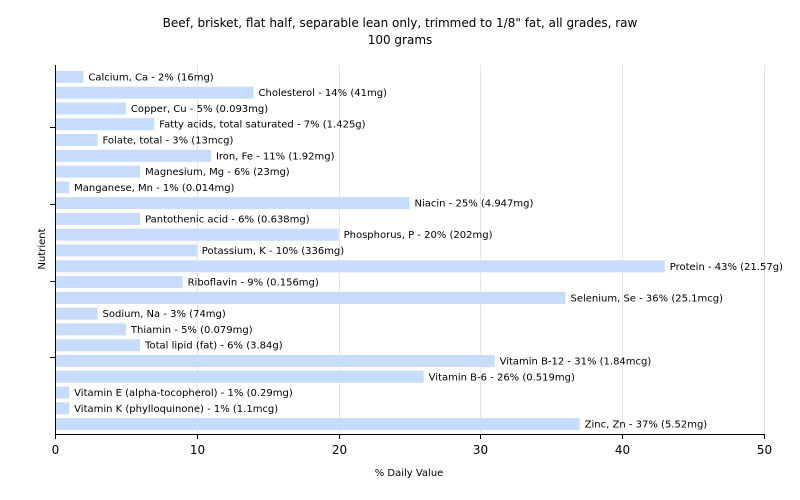 This screenshot has height=500, width=800. I want to click on x-tick-label: 40, so click(622, 450).